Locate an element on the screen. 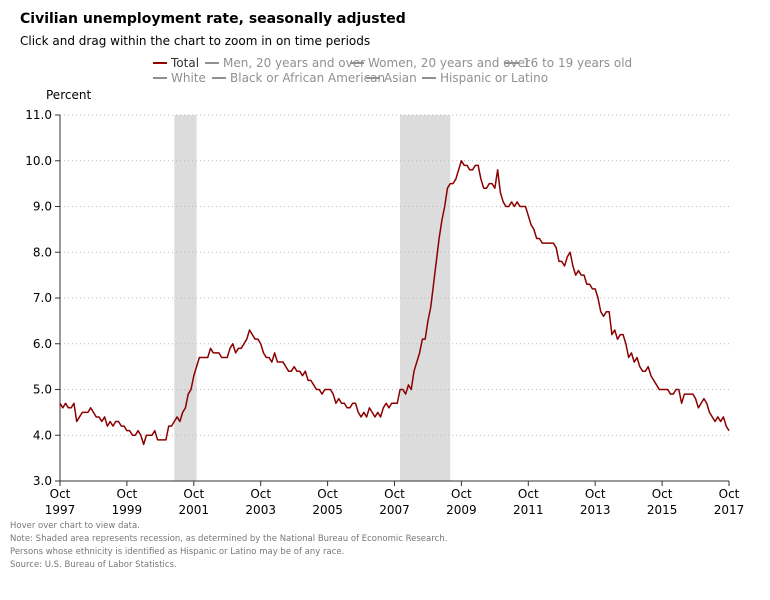  legend-item-asian: Asian is located at coordinates (391, 78).